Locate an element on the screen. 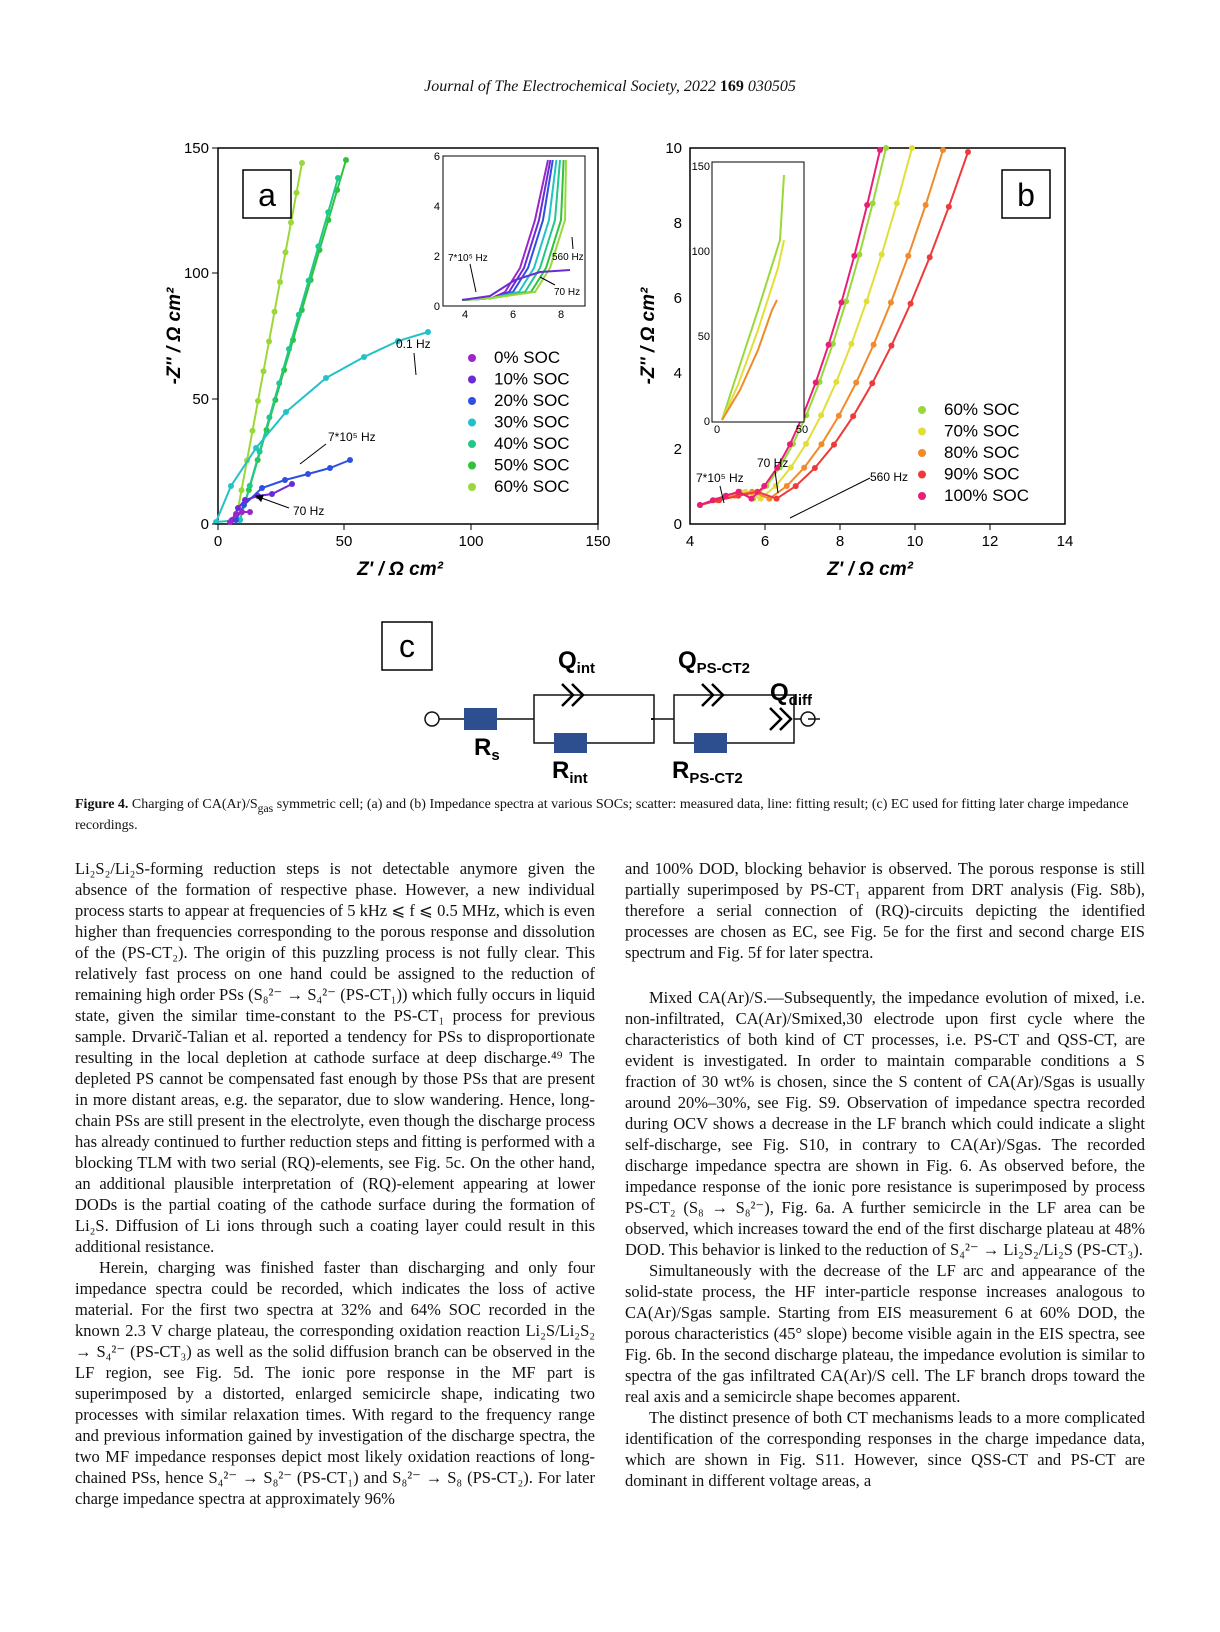 This screenshot has height=1632, width=1220. a-annot-70hz-arrow is located at coordinates (272, 501).